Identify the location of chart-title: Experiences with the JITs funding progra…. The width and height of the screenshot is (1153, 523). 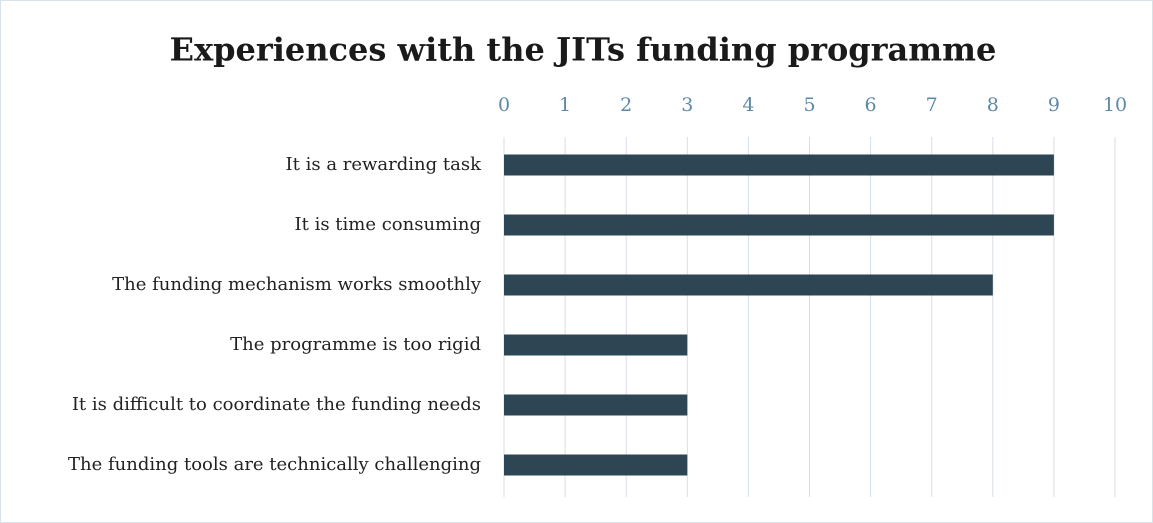
(583, 50).